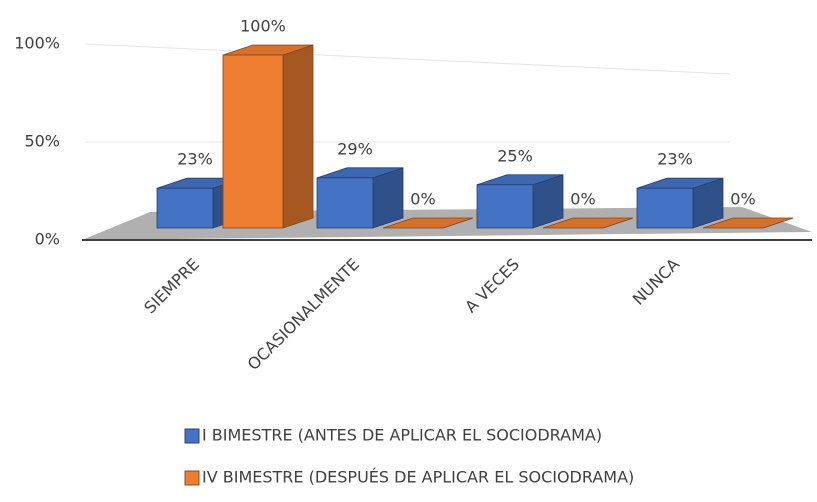 The width and height of the screenshot is (817, 502). What do you see at coordinates (407, 59) in the screenshot?
I see `grid-line` at bounding box center [407, 59].